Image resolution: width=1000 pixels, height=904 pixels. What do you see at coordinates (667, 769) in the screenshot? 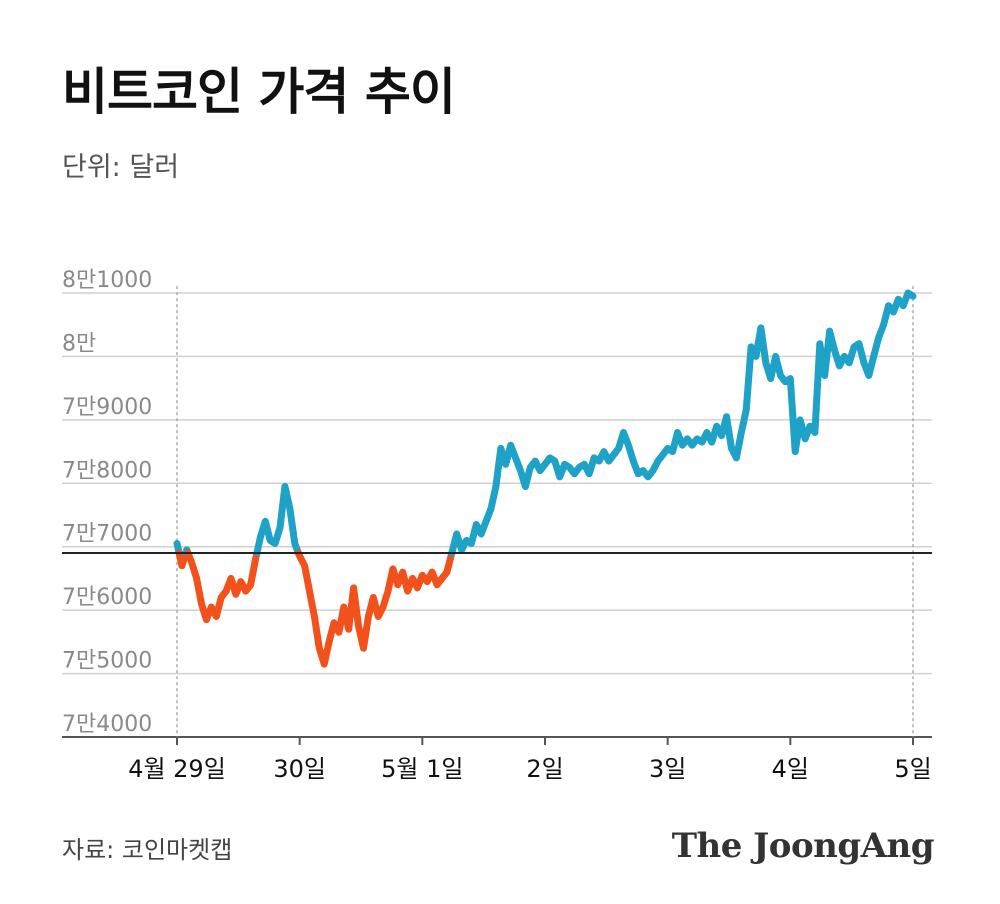
I see `x-tick-label: 3일` at bounding box center [667, 769].